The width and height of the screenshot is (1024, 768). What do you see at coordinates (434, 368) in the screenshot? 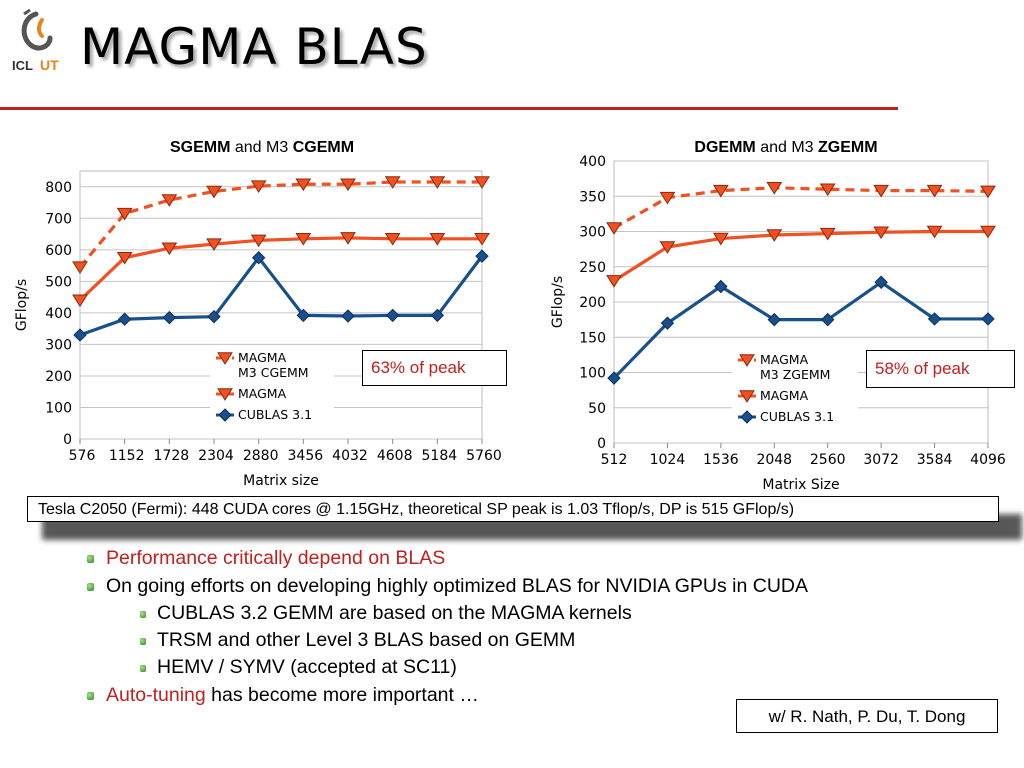
I see `sgemm-peak-callout: 63% of peak` at bounding box center [434, 368].